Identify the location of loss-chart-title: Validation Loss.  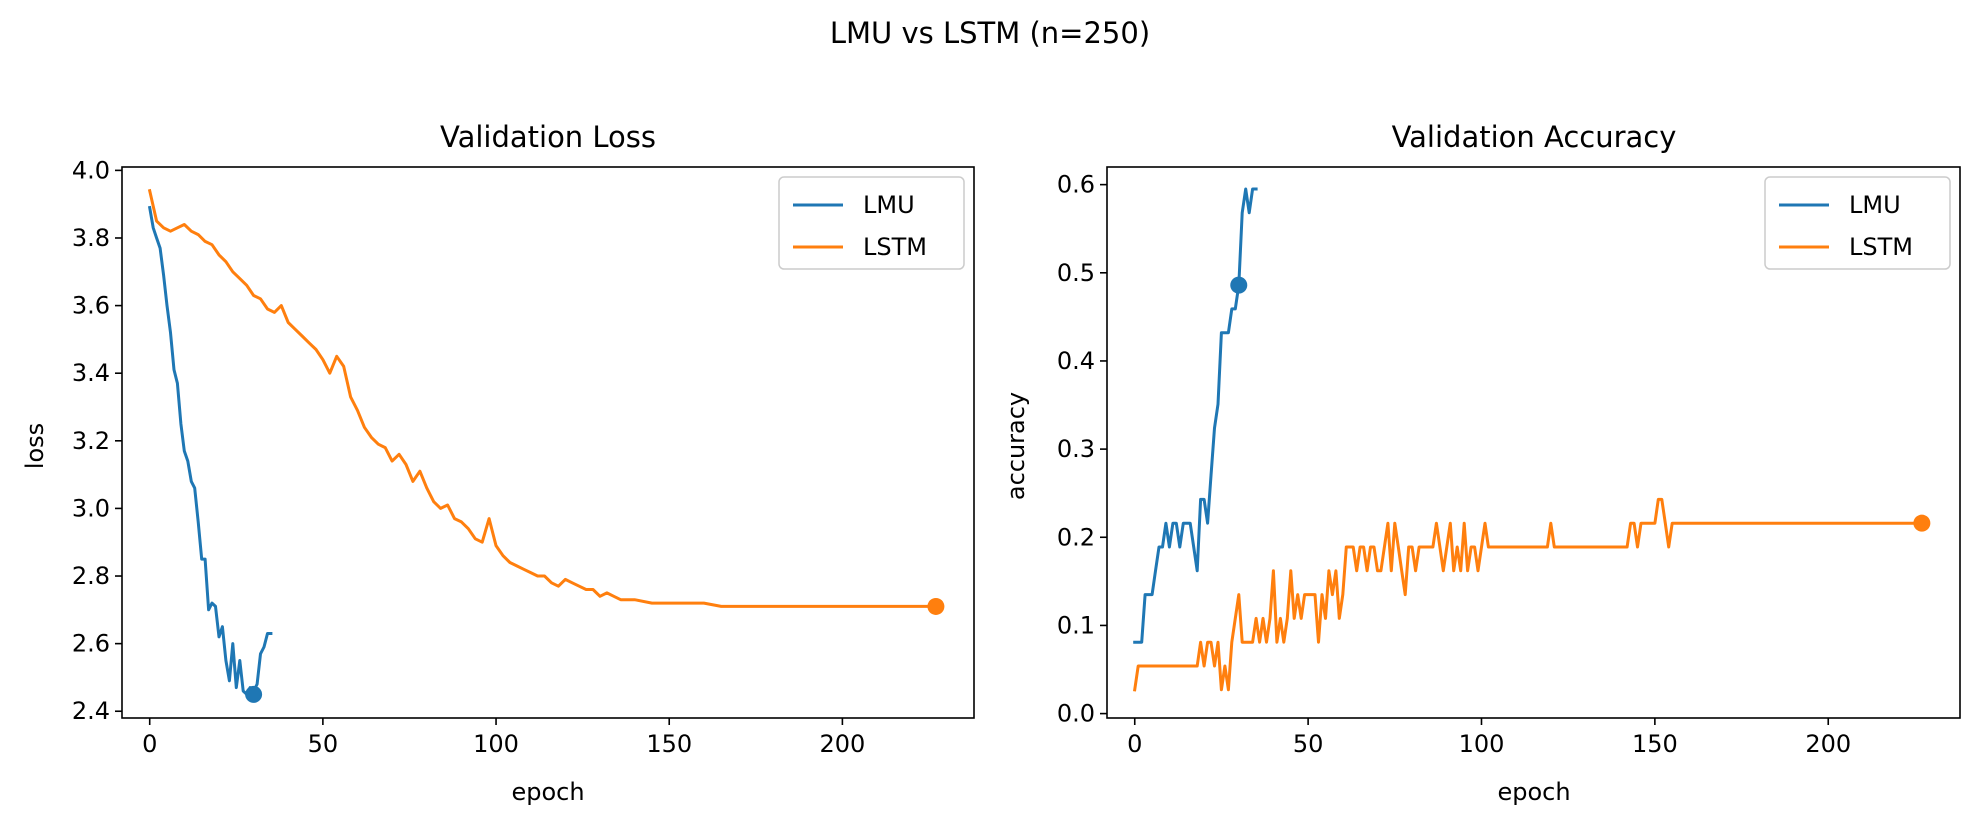
(548, 137).